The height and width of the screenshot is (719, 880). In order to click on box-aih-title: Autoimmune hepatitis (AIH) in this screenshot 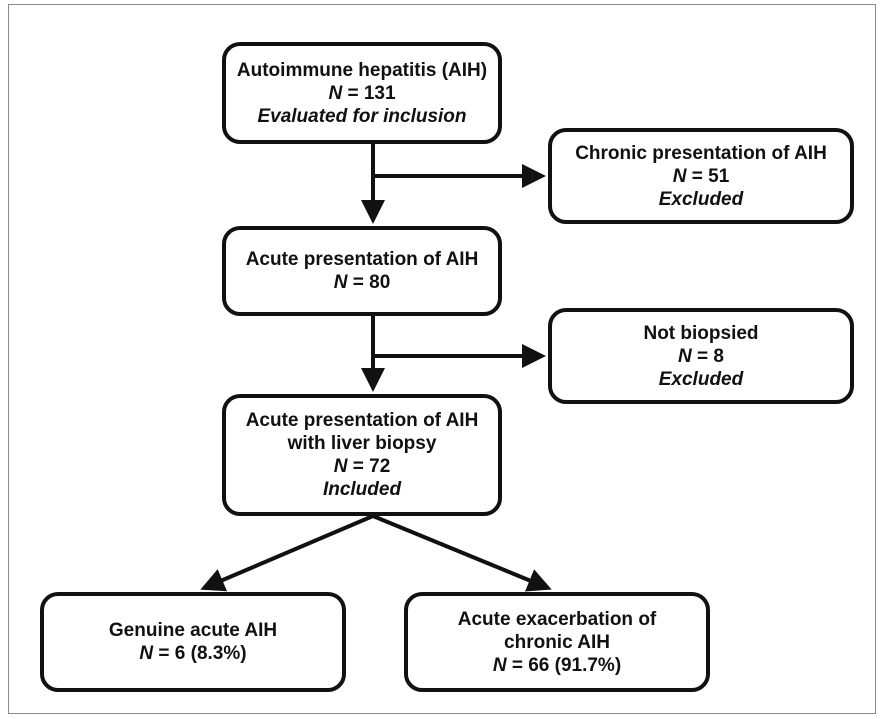, I will do `click(362, 70)`.